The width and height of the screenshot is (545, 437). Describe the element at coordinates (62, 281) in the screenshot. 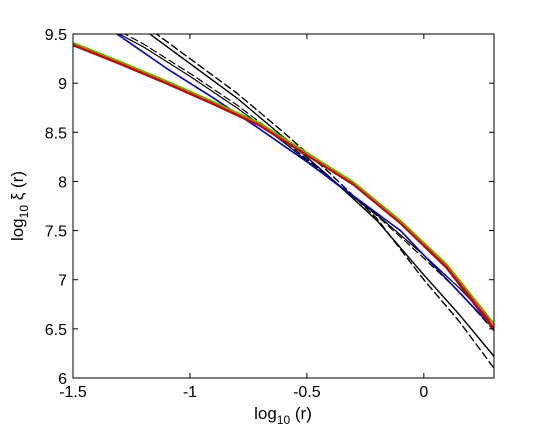

I see `y-tick-label: 7` at that location.